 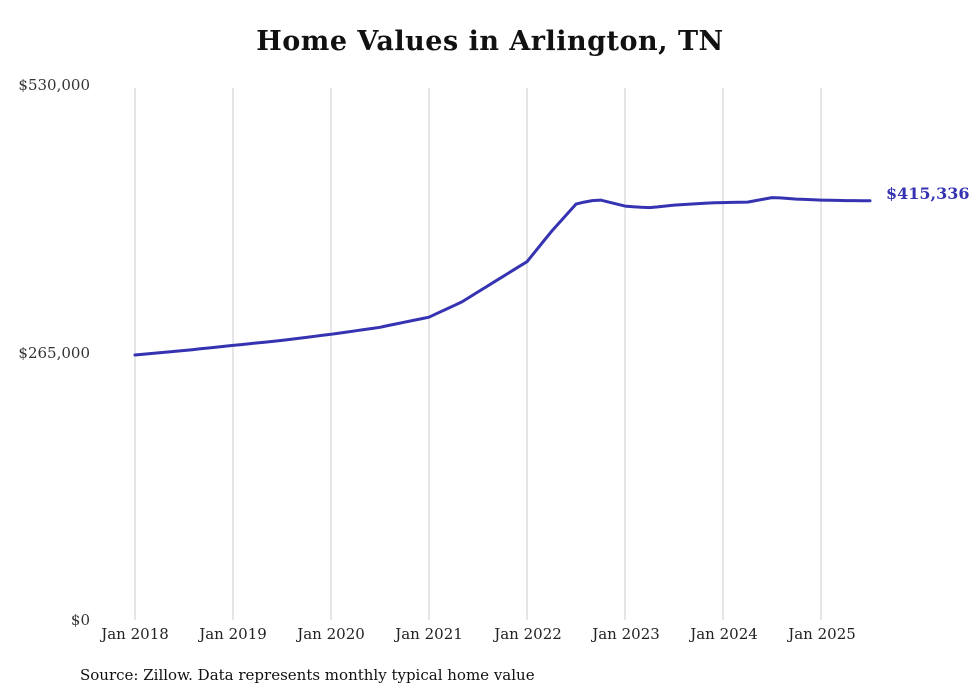 I want to click on chart-title: Home Values in Arlington, TN, so click(x=490, y=41).